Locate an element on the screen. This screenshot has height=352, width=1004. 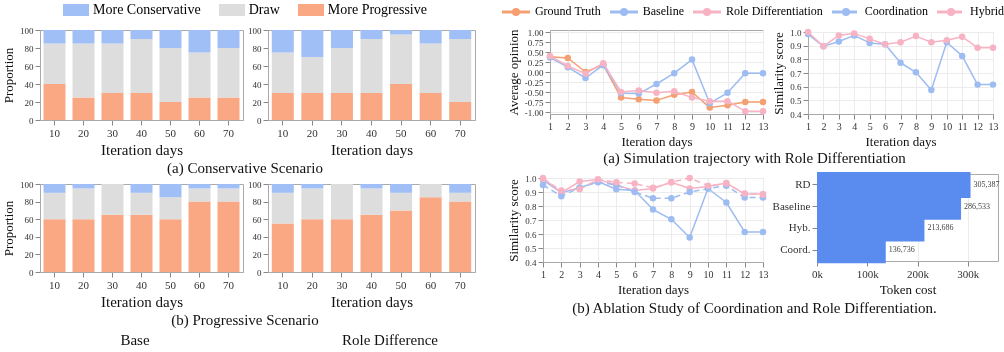
x-tick-label: 8 is located at coordinates (916, 126).